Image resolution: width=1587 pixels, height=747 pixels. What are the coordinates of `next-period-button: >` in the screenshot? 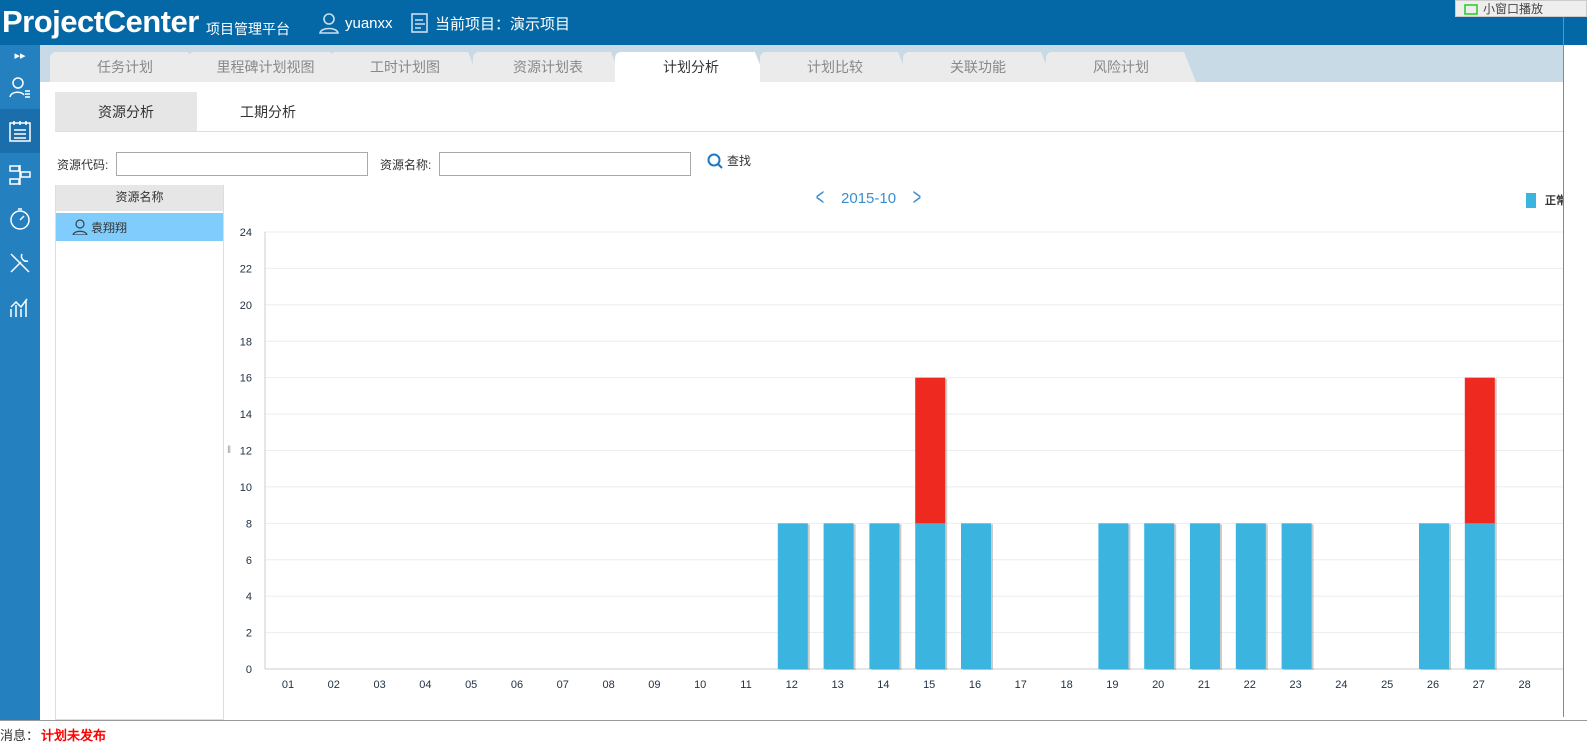 It's located at (917, 197).